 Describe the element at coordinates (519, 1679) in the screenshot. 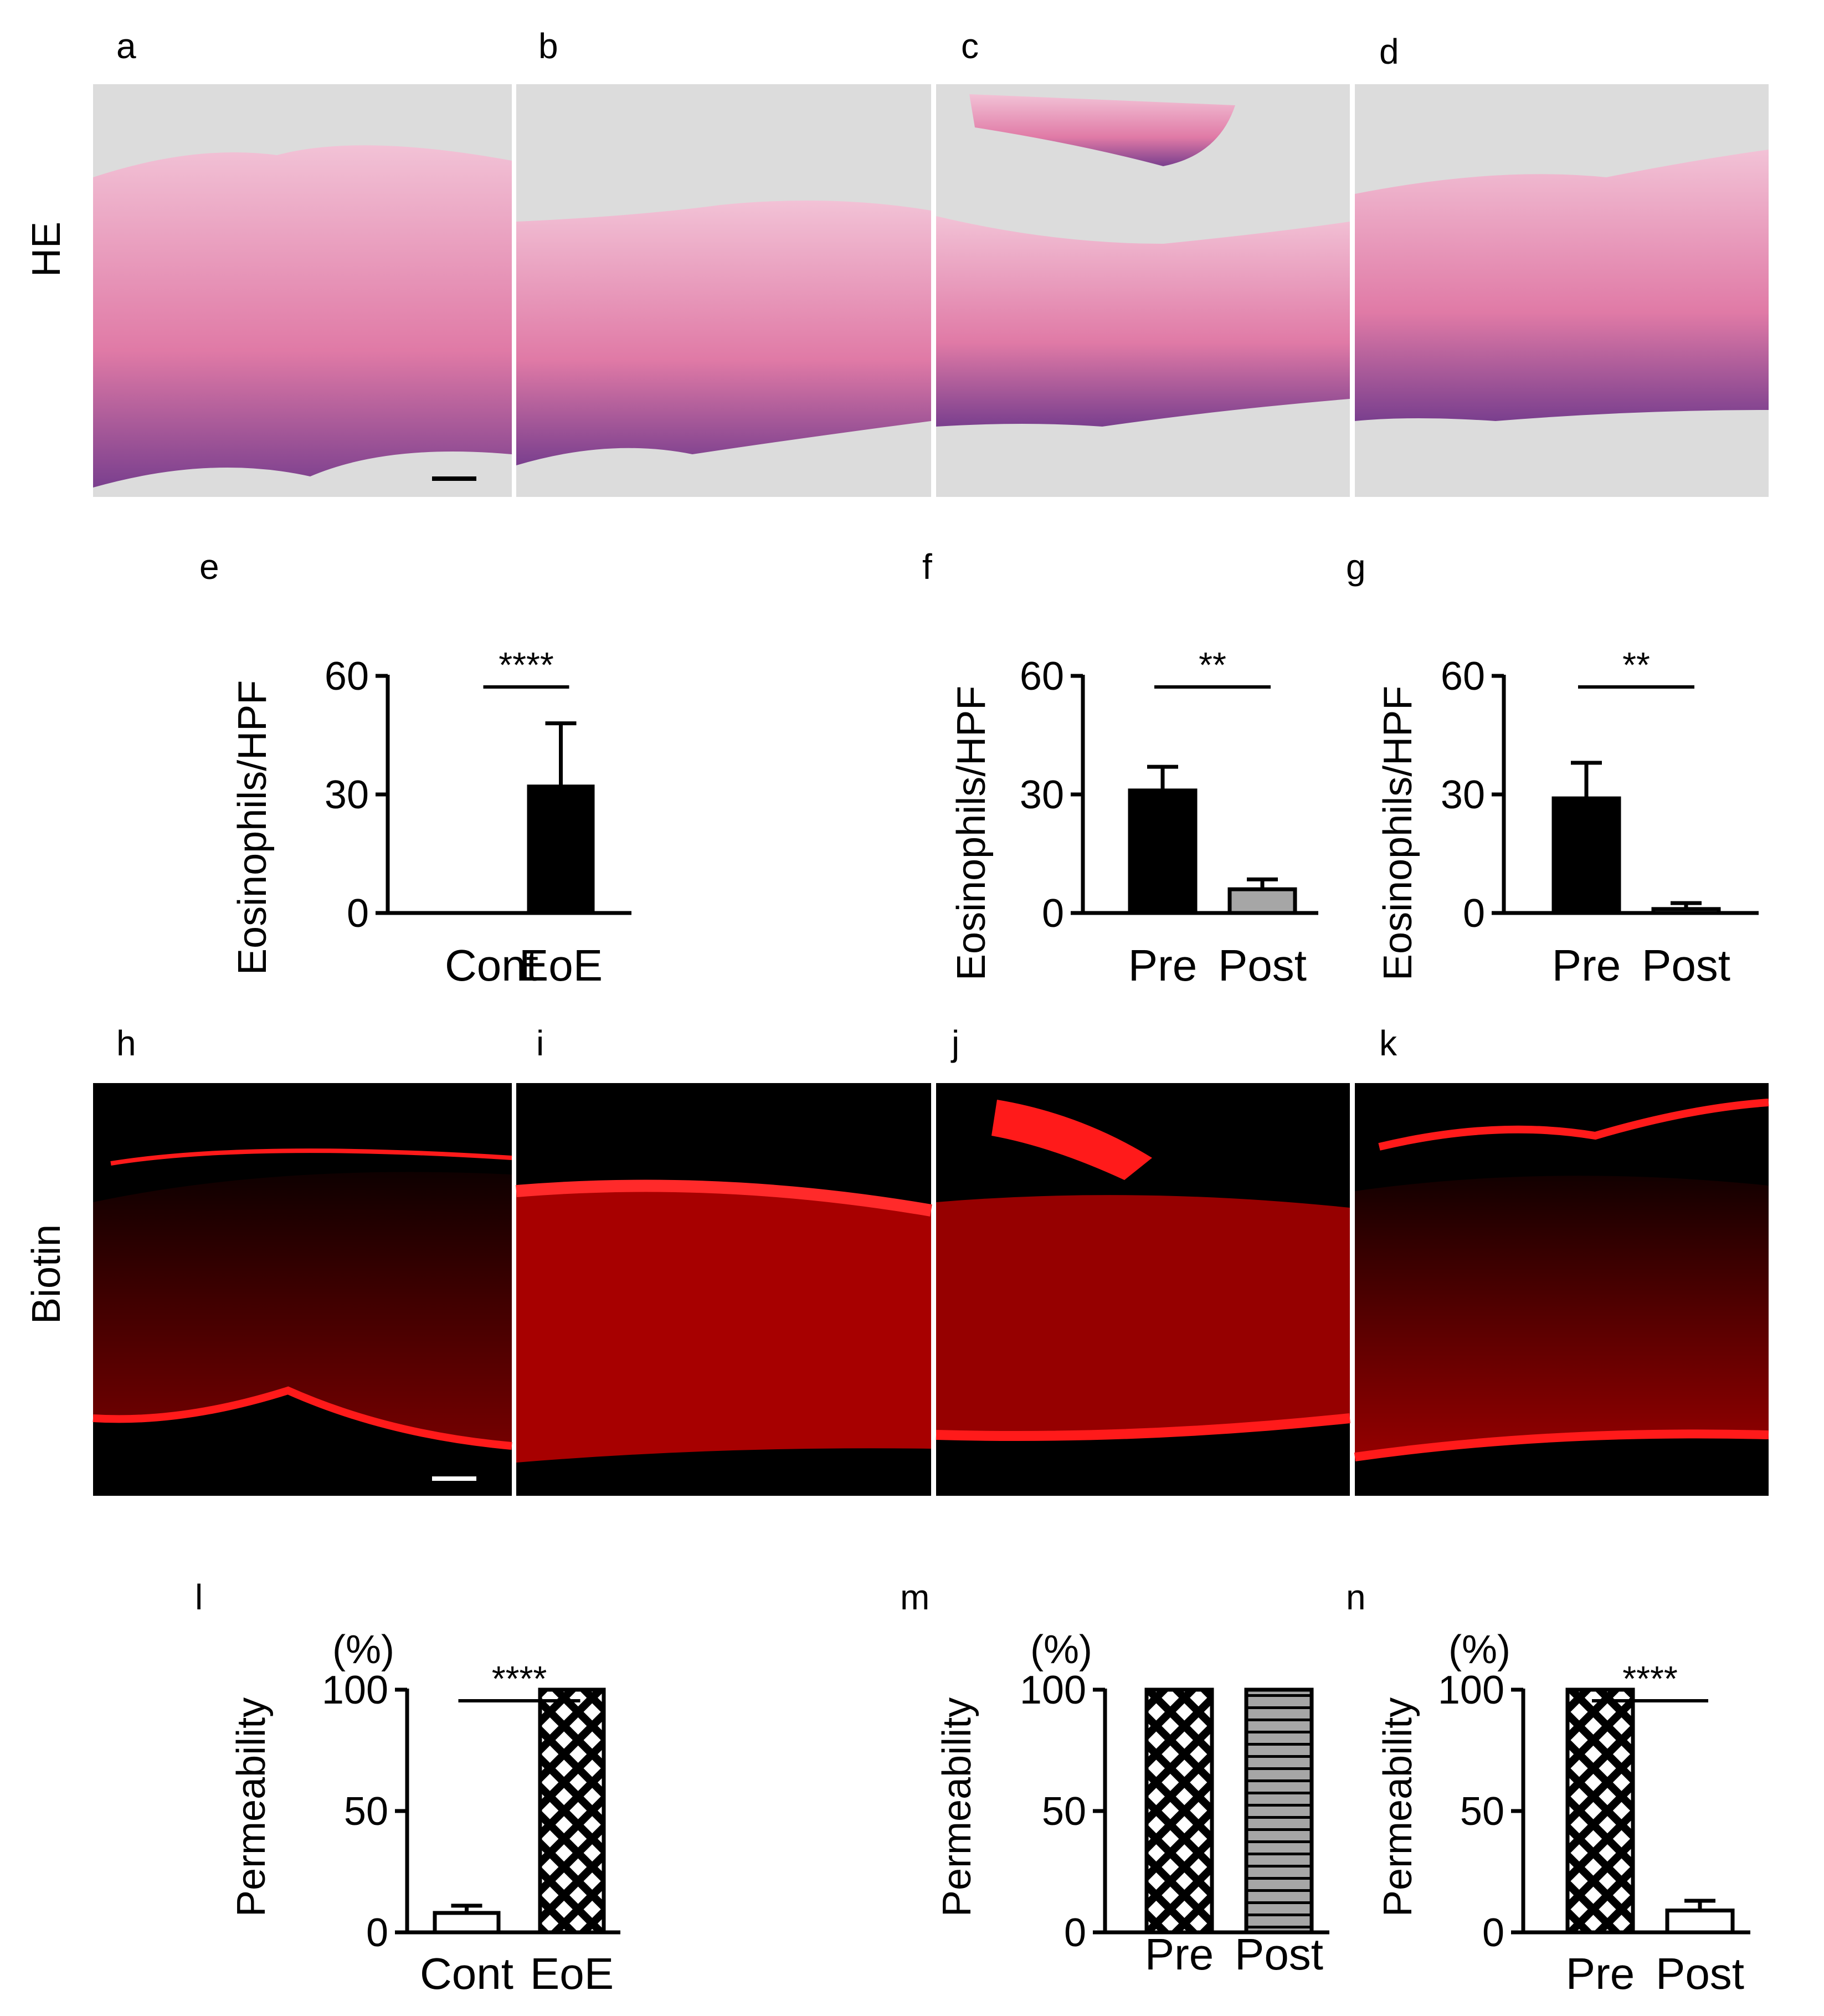

I see `significance-label-l: ****` at that location.